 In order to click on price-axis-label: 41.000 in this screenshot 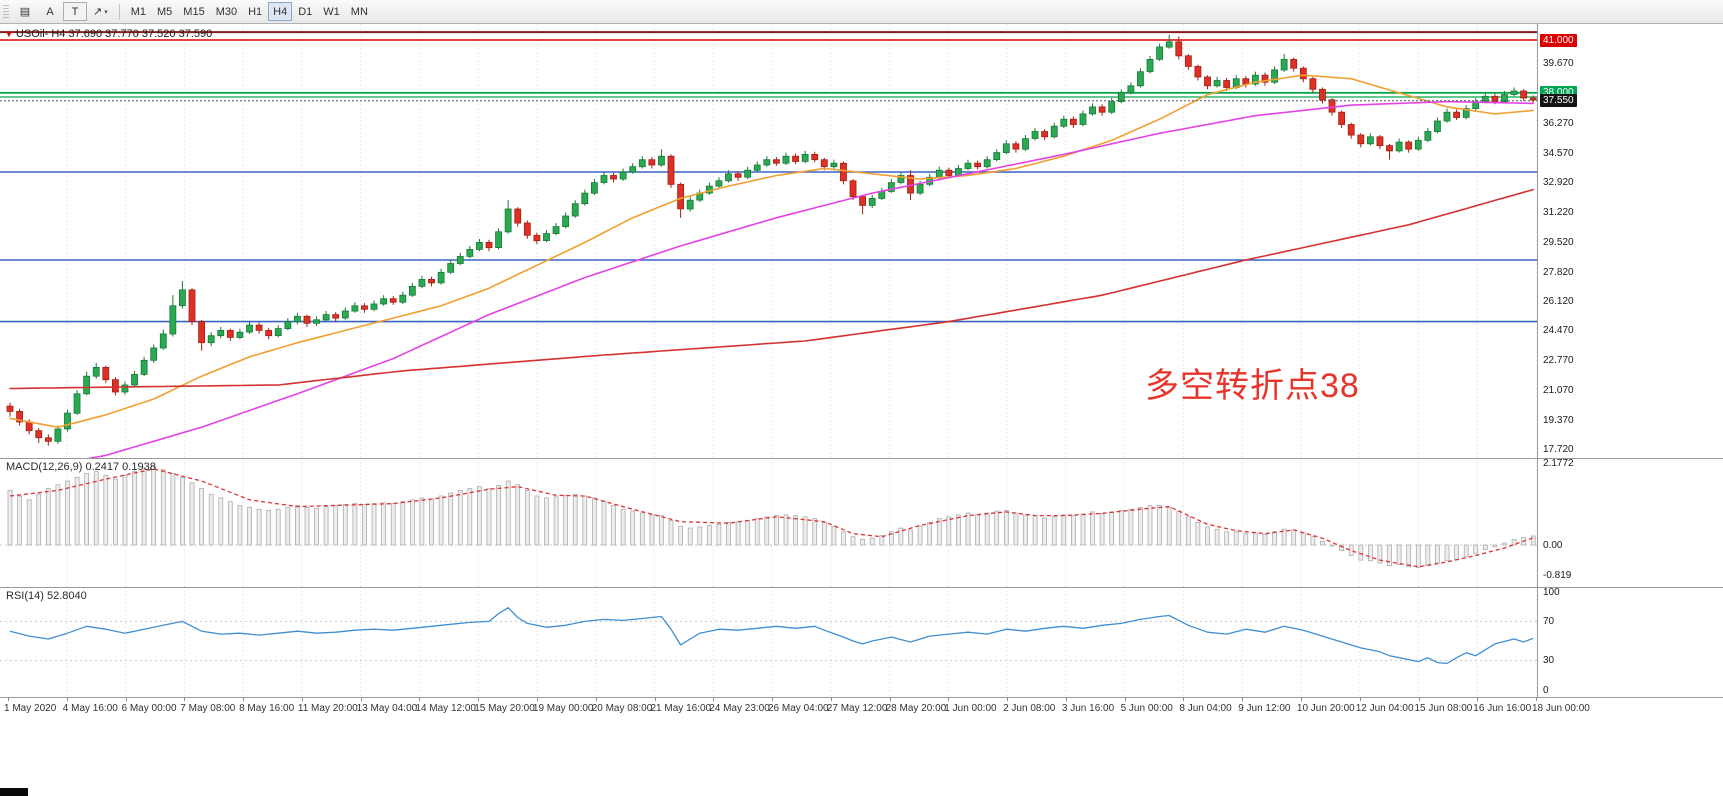, I will do `click(1558, 40)`.